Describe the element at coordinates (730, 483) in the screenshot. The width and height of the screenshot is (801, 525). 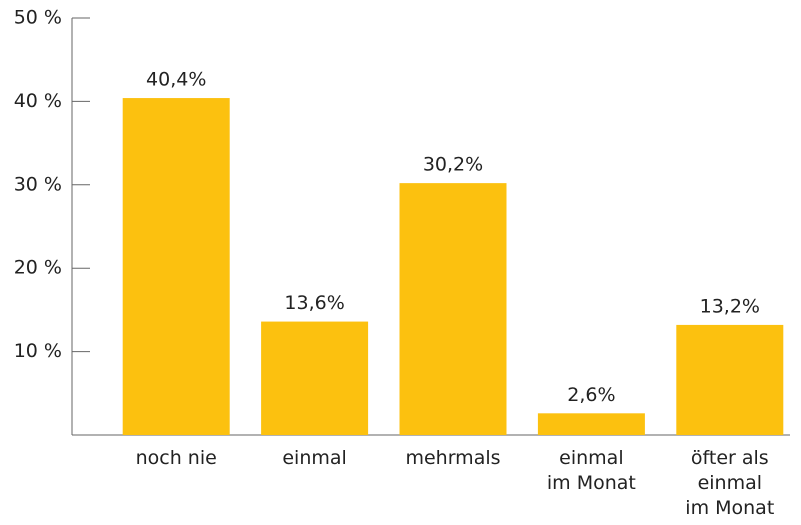
I see `x-tick-label: öfter als einmal im Monat` at that location.